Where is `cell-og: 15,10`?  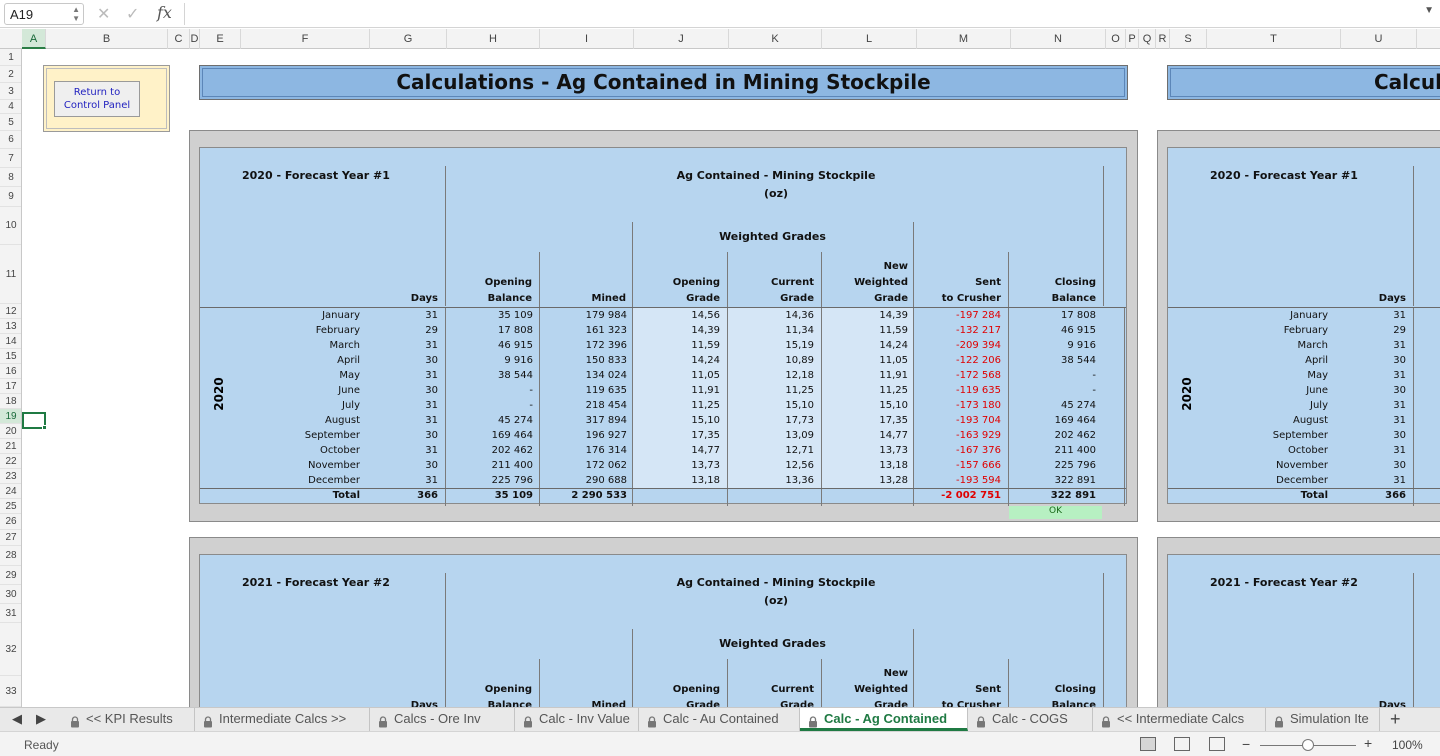
cell-og: 15,10 is located at coordinates (705, 420).